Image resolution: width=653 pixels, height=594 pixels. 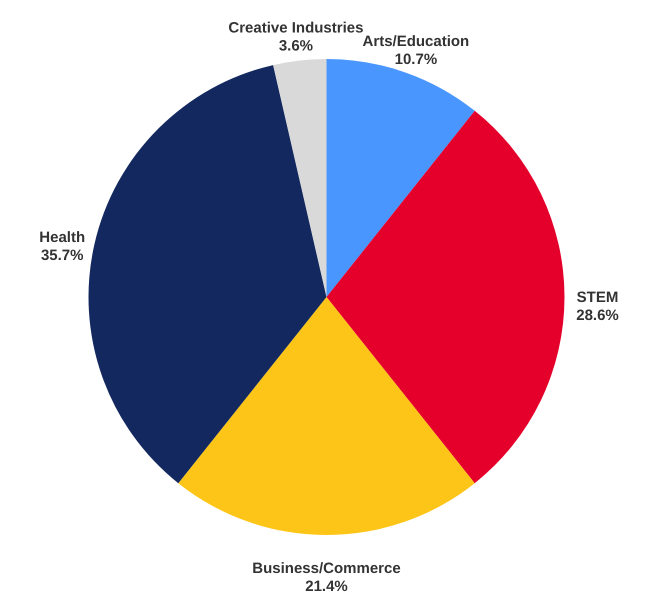 What do you see at coordinates (416, 41) in the screenshot?
I see `slice-label: Arts/Education` at bounding box center [416, 41].